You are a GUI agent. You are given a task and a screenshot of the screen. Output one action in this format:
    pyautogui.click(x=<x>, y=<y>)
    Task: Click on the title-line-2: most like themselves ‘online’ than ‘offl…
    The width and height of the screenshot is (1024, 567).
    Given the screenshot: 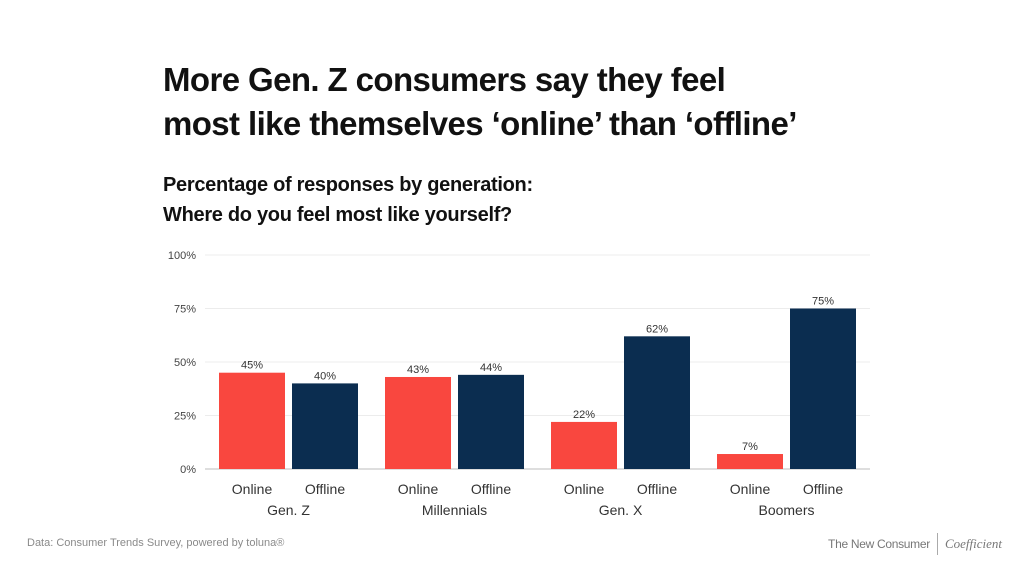 What is the action you would take?
    pyautogui.click(x=480, y=123)
    